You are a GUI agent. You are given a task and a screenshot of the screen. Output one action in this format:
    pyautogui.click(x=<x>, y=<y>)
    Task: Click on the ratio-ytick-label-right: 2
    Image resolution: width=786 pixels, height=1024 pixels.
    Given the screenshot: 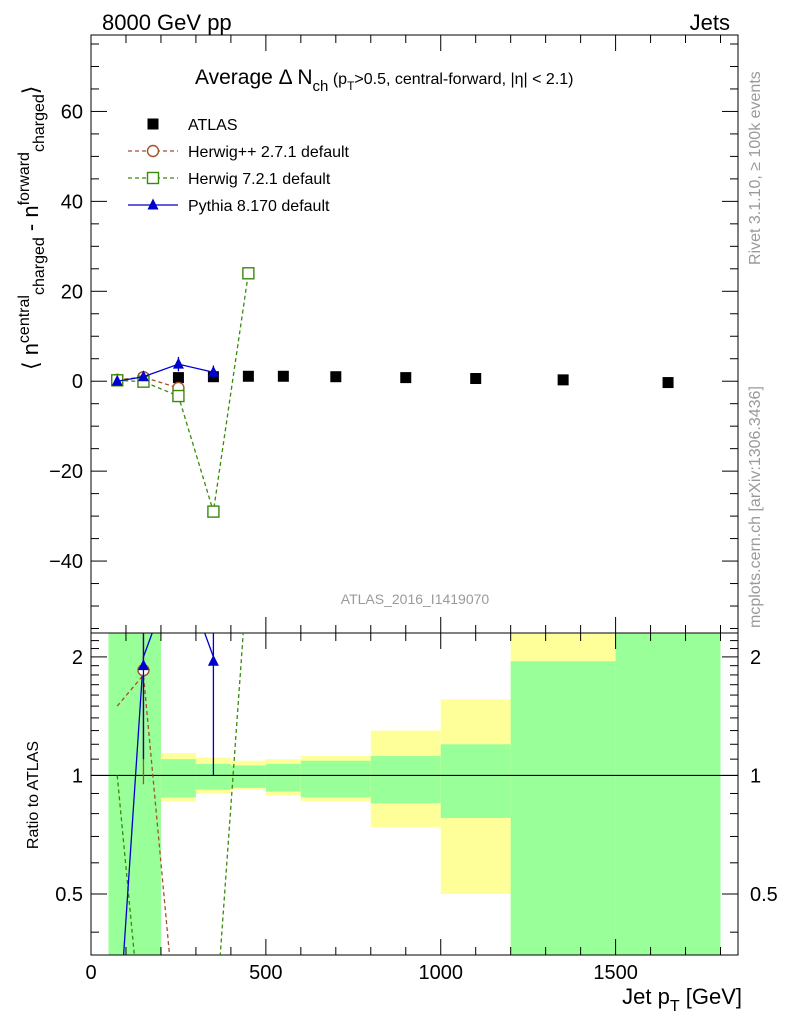 What is the action you would take?
    pyautogui.click(x=755, y=658)
    